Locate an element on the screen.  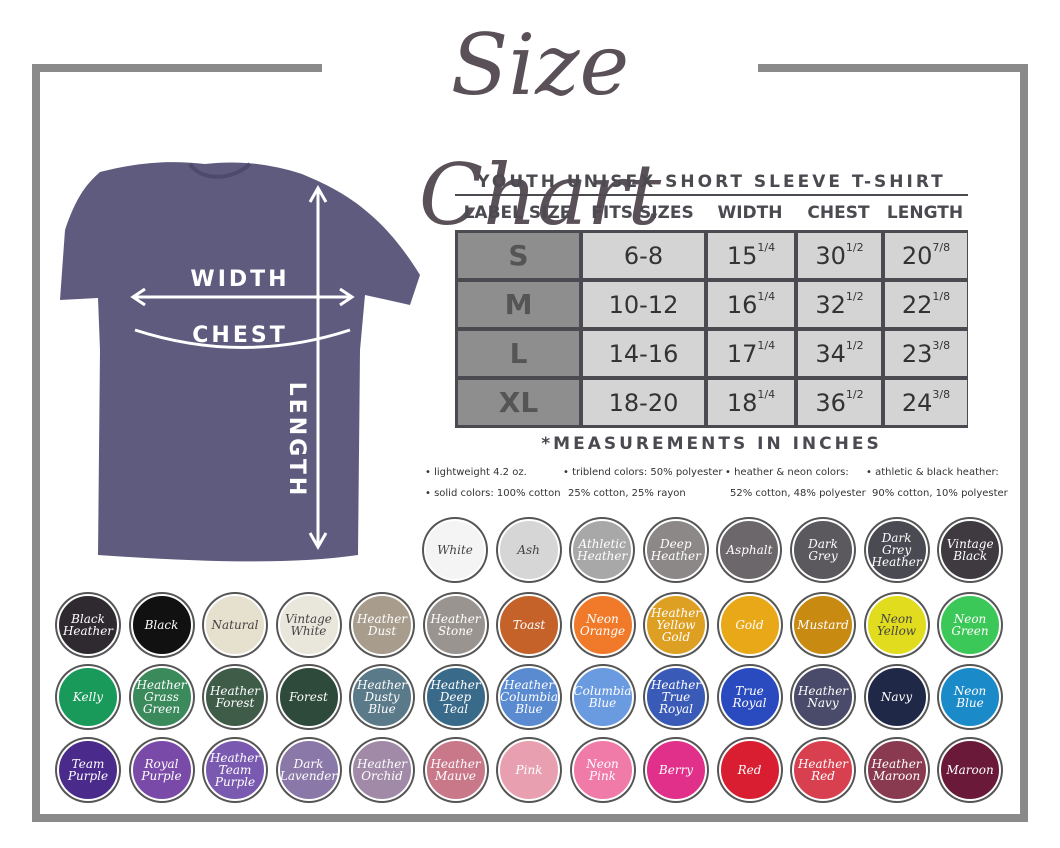
size-label: L is located at coordinates (518, 353).